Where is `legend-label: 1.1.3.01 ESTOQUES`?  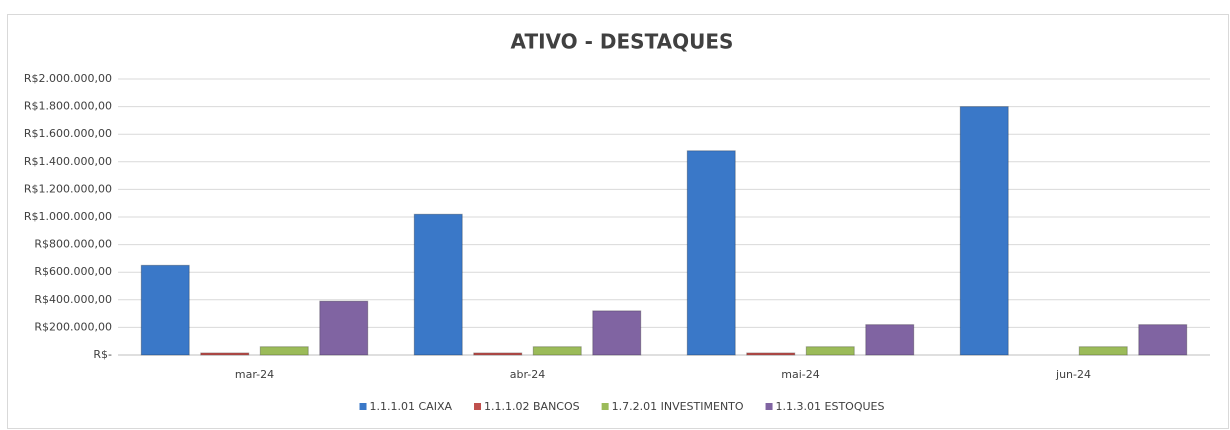
legend-label: 1.1.3.01 ESTOQUES is located at coordinates (830, 406).